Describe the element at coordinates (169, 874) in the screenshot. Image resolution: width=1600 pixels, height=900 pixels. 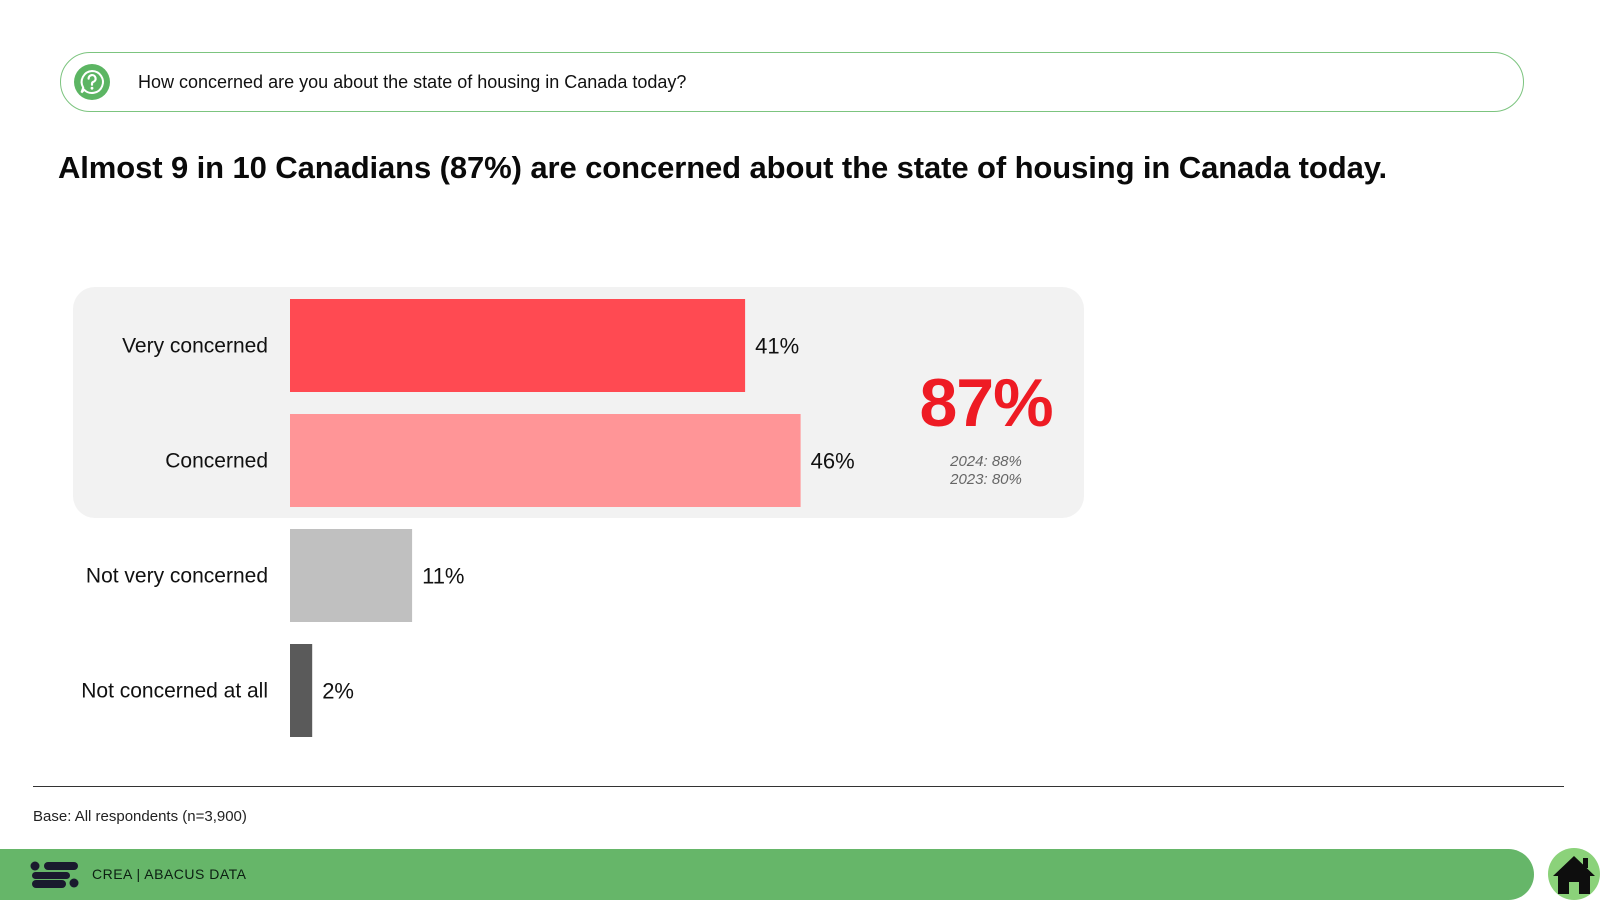
I see `footer-brand: CREA | ABACUS DATA` at that location.